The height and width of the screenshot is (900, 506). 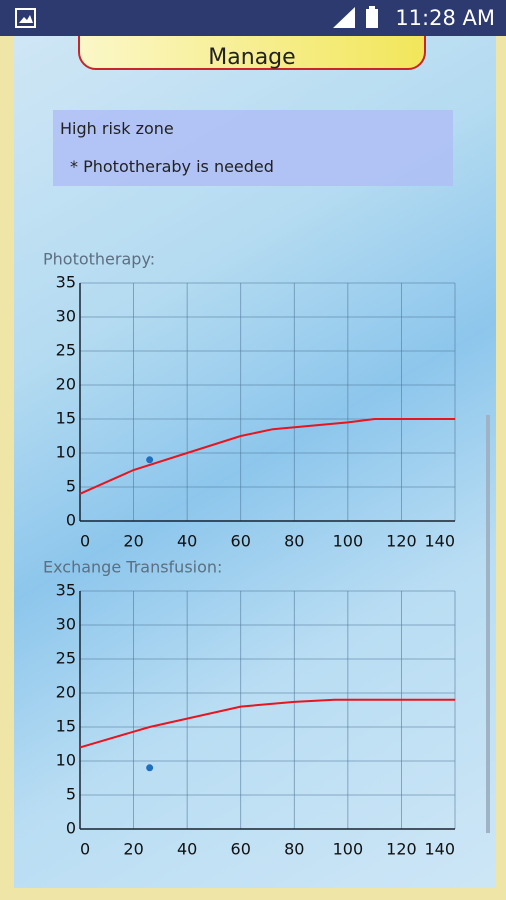 What do you see at coordinates (117, 128) in the screenshot?
I see `zone-text: High risk zone` at bounding box center [117, 128].